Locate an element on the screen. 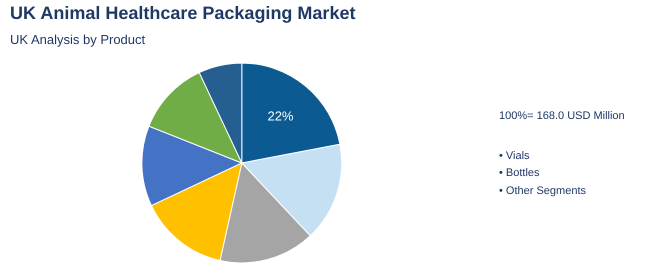  text: • Vials is located at coordinates (514, 156).